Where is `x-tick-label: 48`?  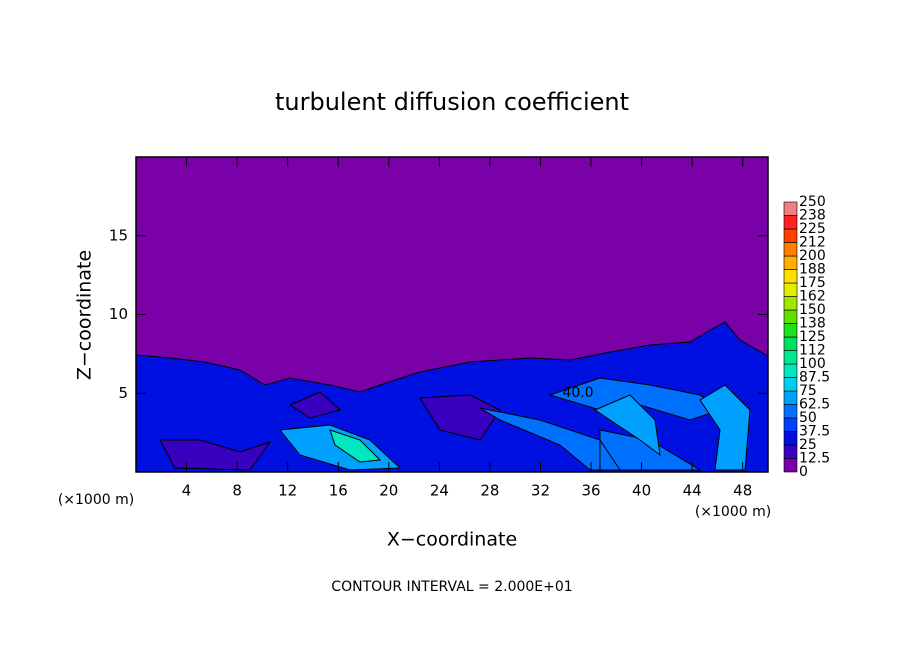 x-tick-label: 48 is located at coordinates (742, 491).